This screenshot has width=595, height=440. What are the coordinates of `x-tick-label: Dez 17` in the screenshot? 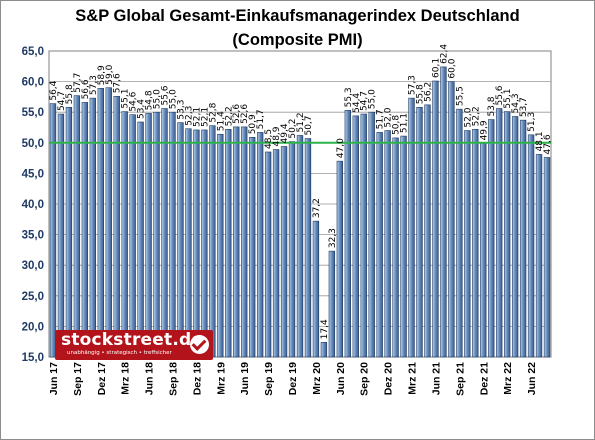 It's located at (102, 378).